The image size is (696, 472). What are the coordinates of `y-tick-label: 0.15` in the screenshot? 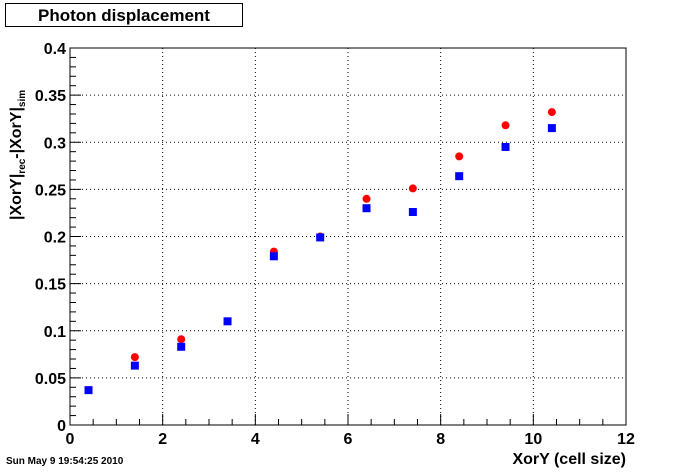 It's located at (50, 285).